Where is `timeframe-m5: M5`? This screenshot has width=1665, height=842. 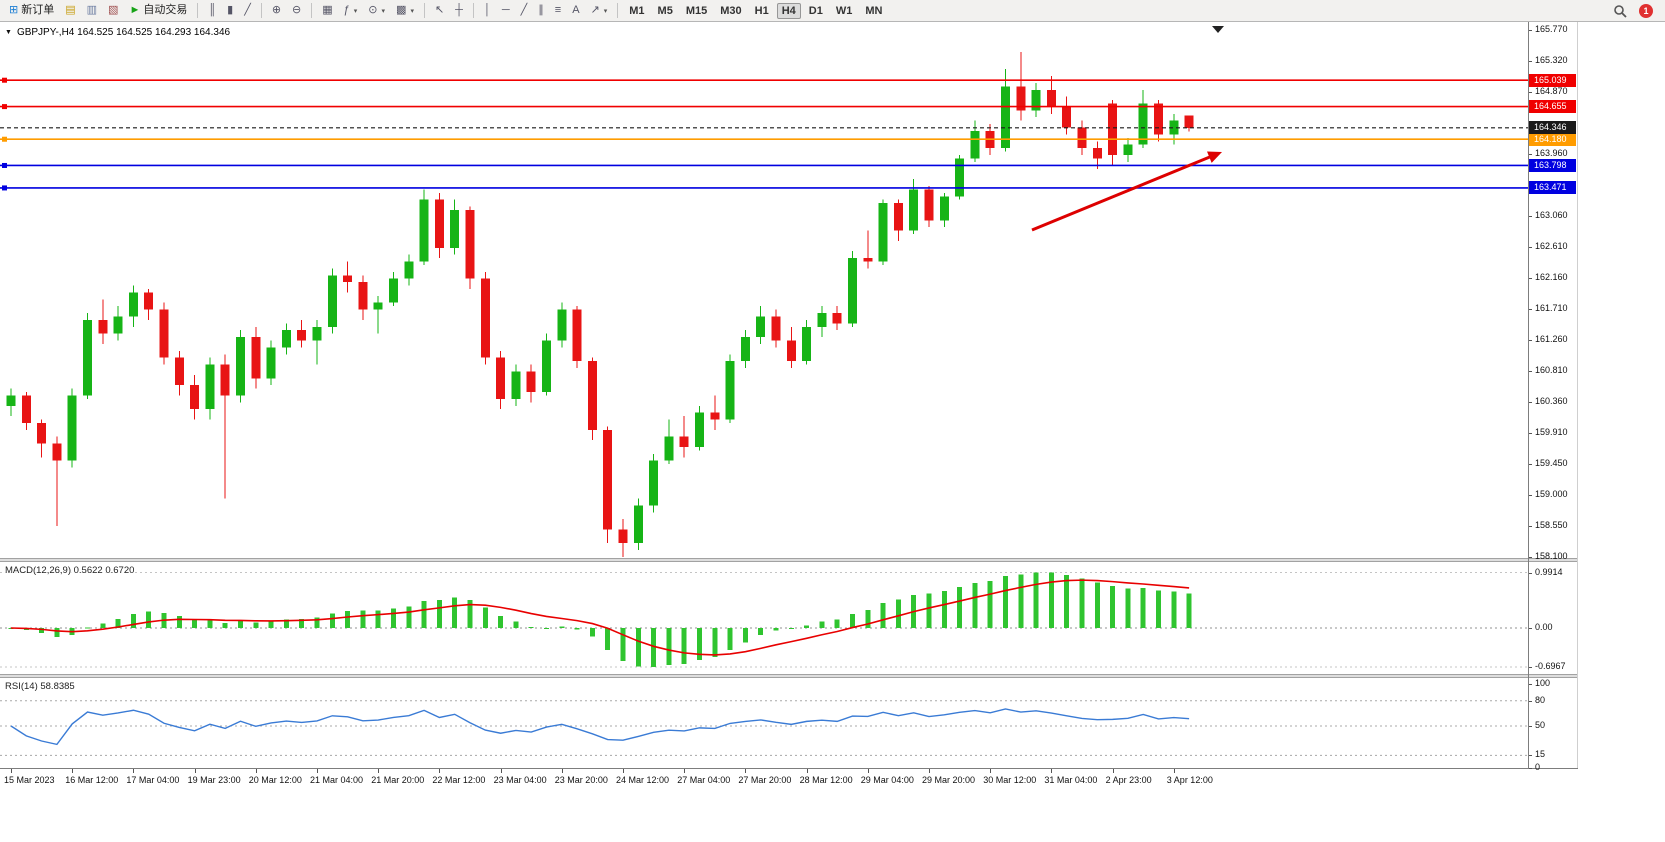
timeframe-m5: M5 is located at coordinates (665, 11).